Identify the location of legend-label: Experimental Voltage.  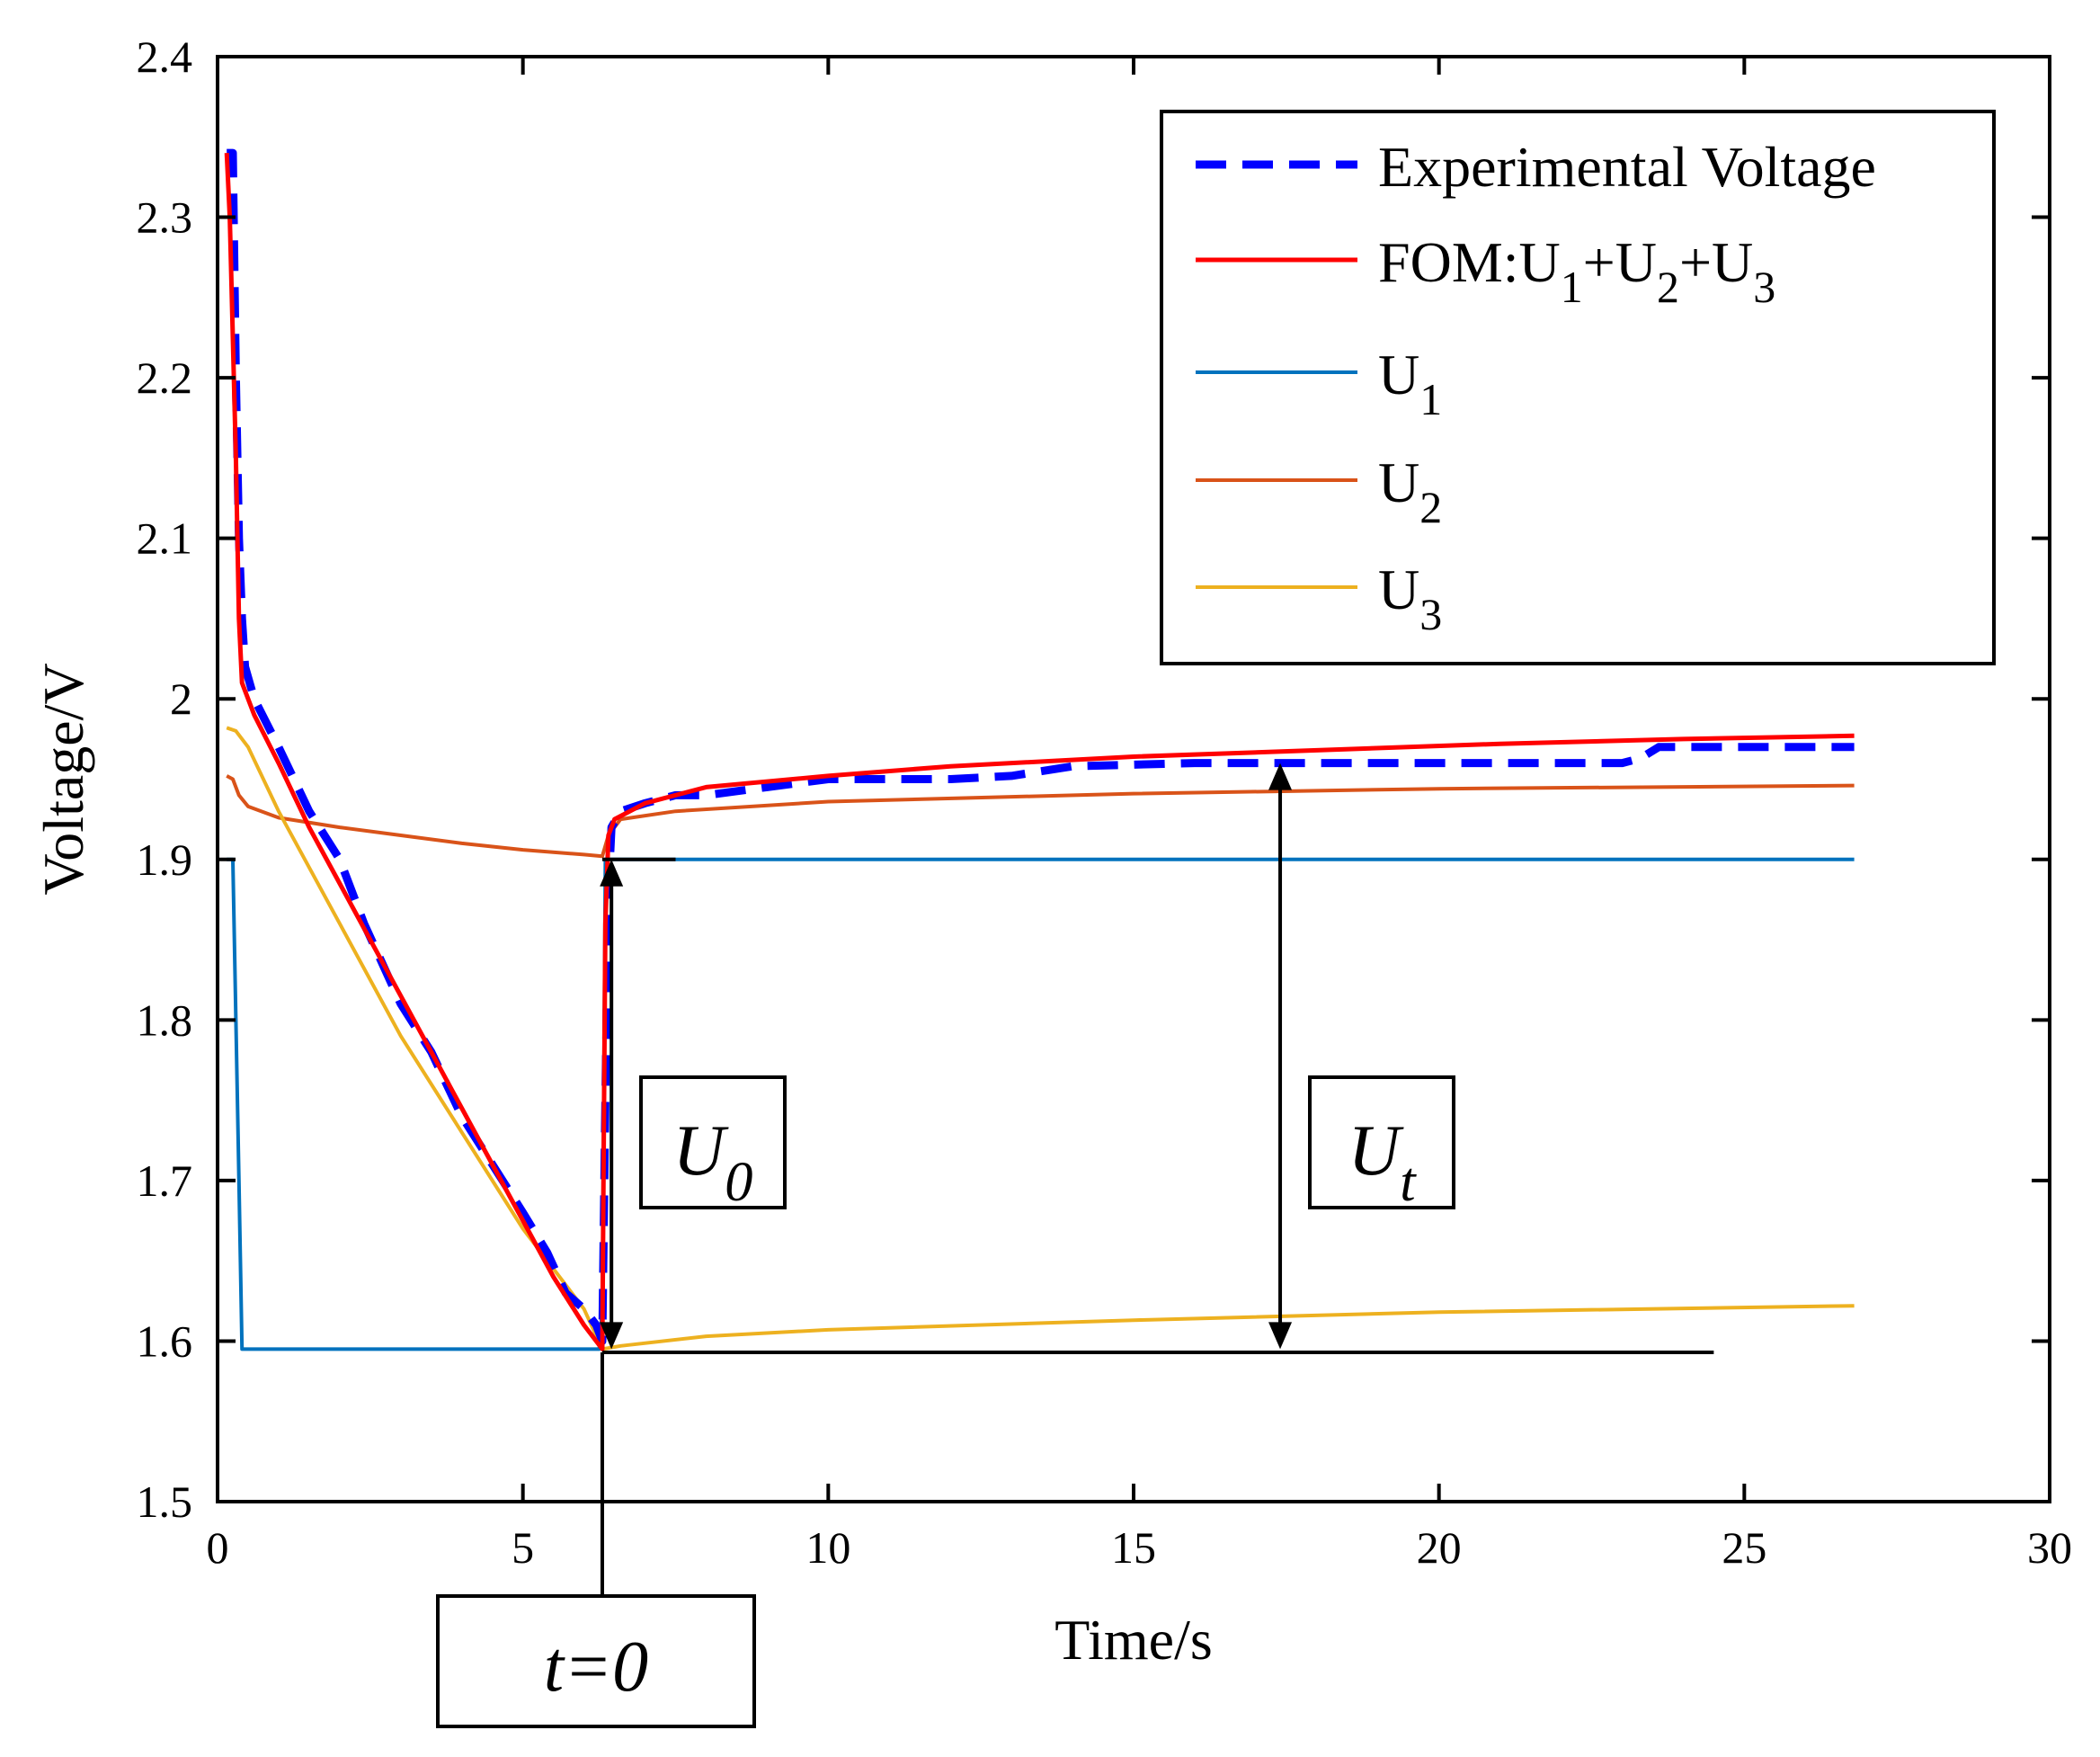
(1627, 167).